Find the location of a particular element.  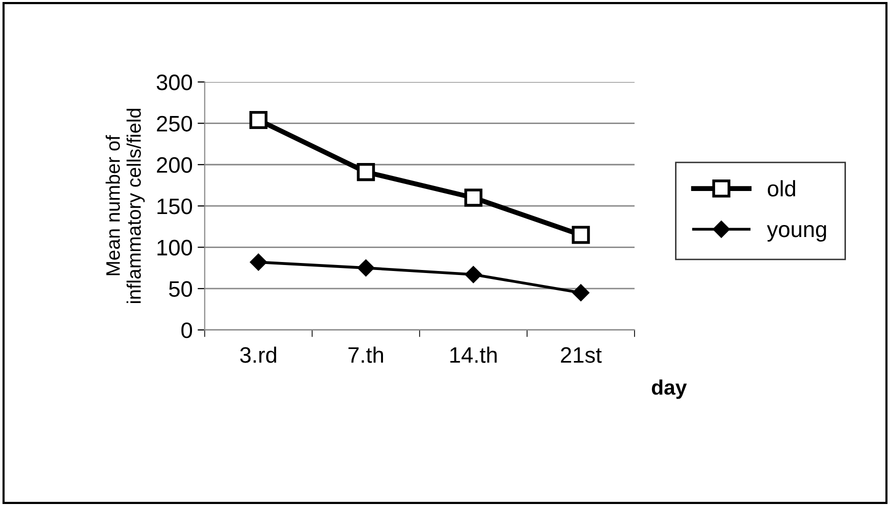

y-axis-title: Mean number of inflammatory cells/field is located at coordinates (125, 205).